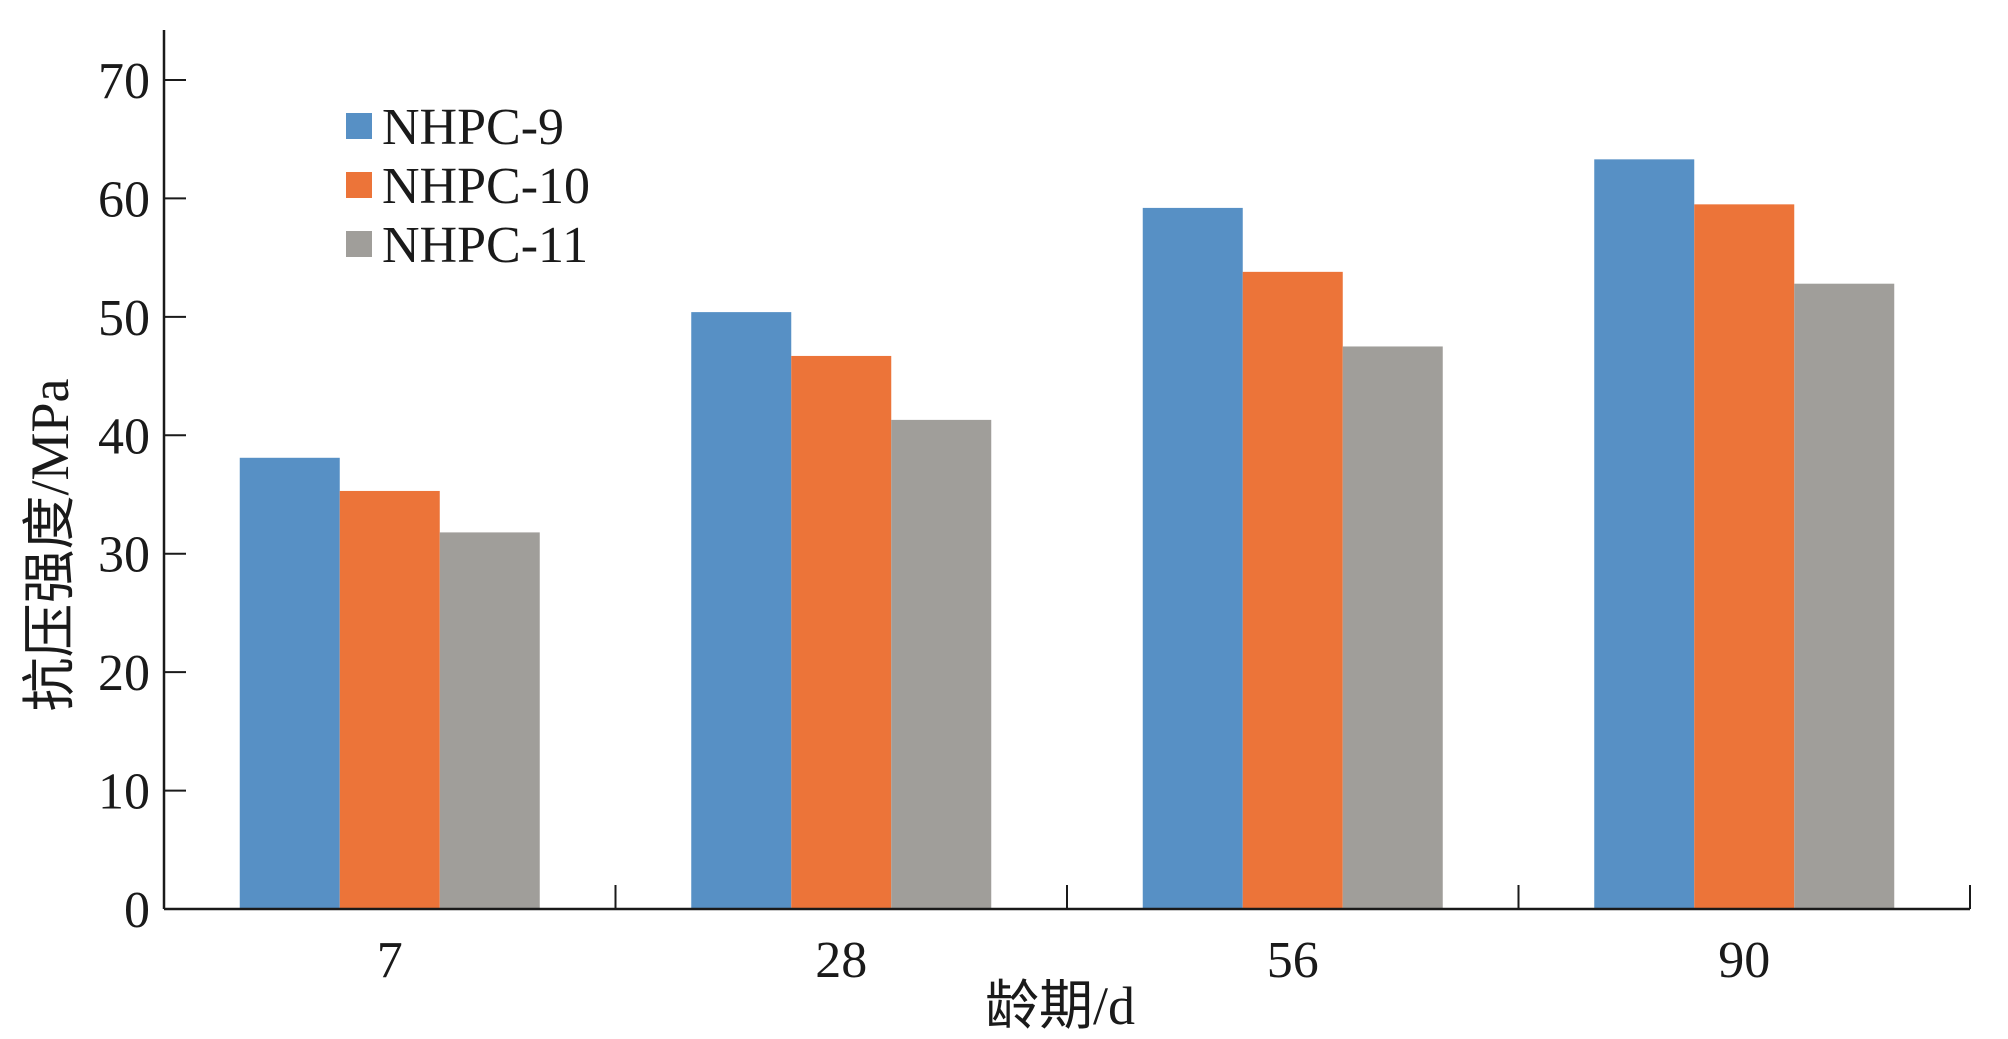 This screenshot has width=2008, height=1039. What do you see at coordinates (124, 199) in the screenshot?
I see `y-tick-label: 60` at bounding box center [124, 199].